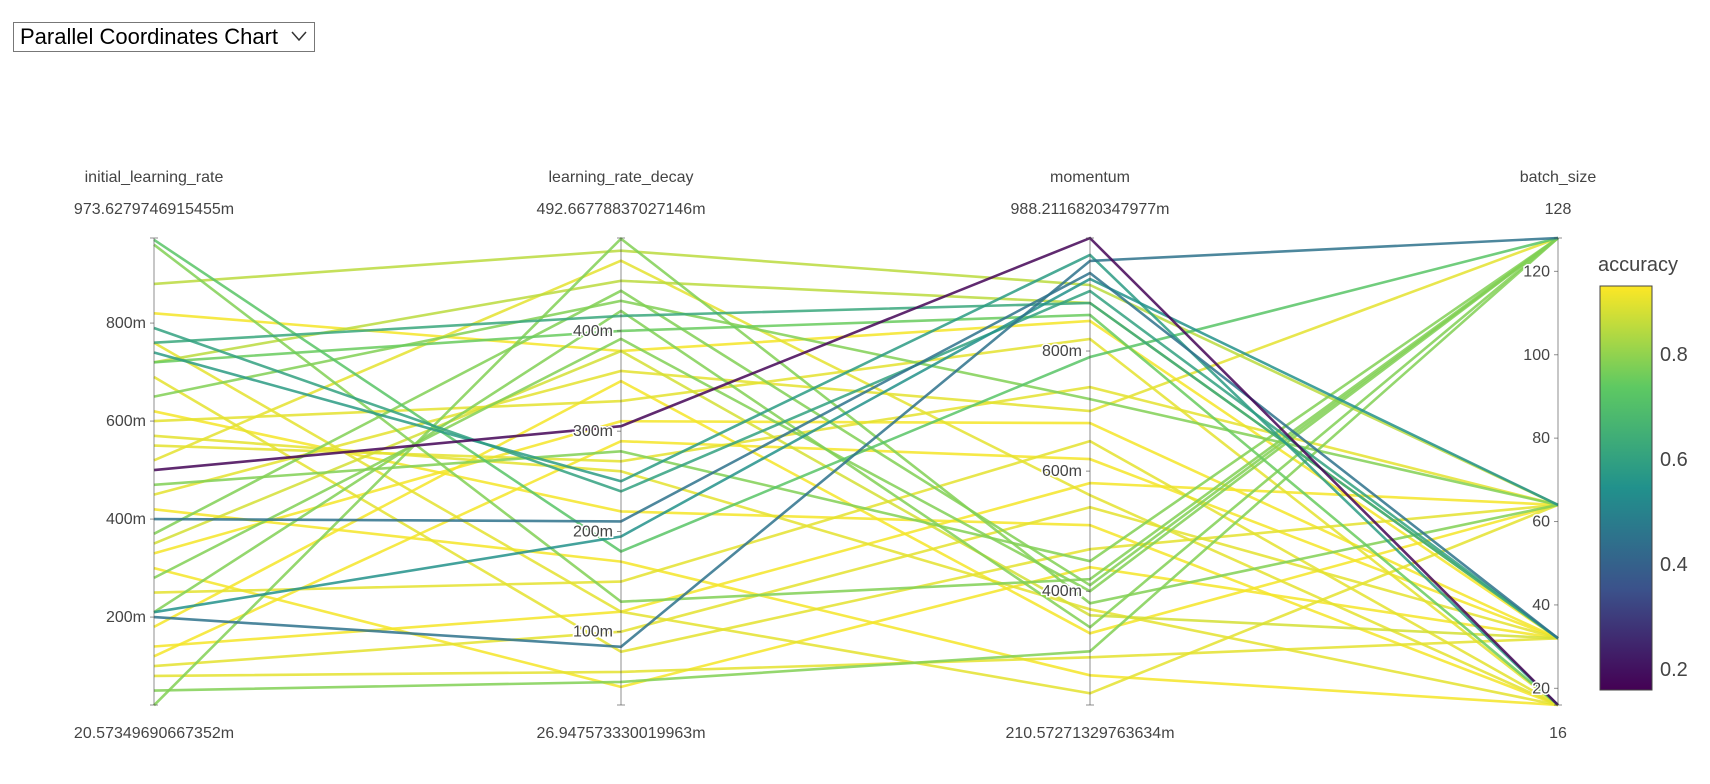 This screenshot has width=1710, height=784. What do you see at coordinates (1090, 209) in the screenshot?
I see `axis-range-max-label: 988.2116820347977m` at bounding box center [1090, 209].